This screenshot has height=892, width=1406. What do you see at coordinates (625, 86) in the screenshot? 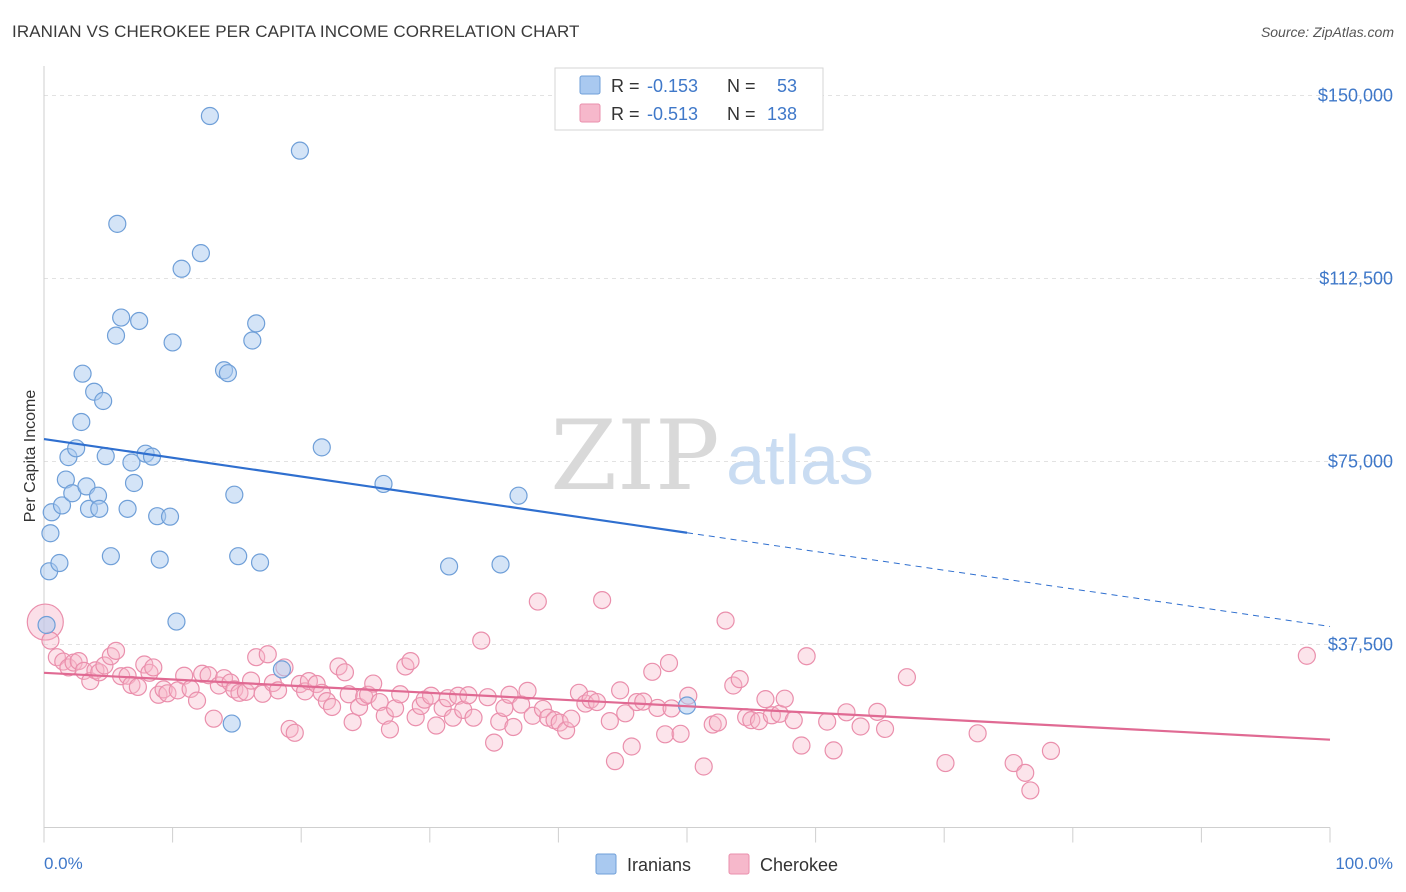
I see `legend-r-label-iranians: R =` at bounding box center [625, 86].